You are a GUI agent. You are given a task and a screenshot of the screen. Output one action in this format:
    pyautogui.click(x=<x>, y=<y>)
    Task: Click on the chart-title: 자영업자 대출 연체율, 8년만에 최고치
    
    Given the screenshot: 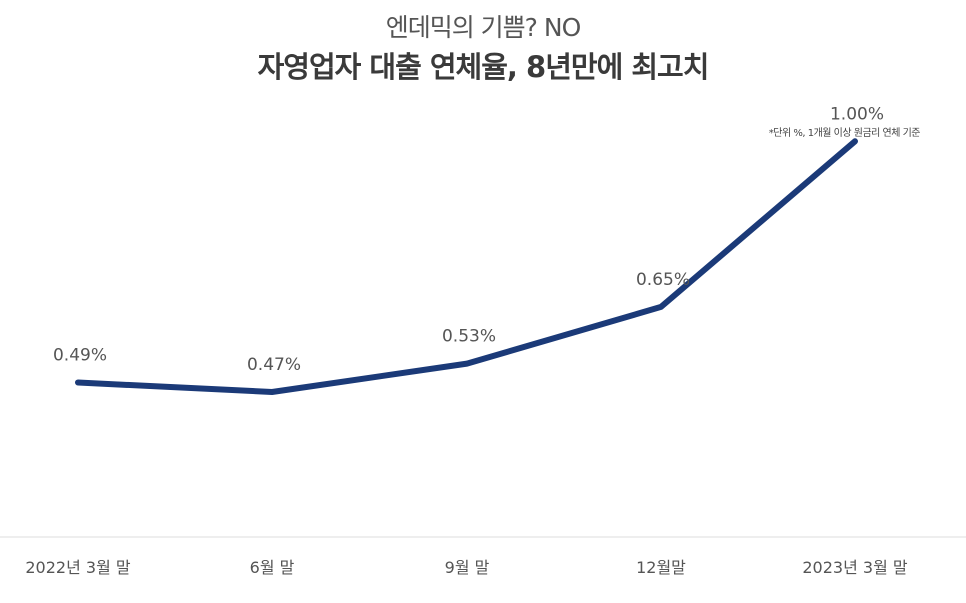 What is the action you would take?
    pyautogui.click(x=483, y=67)
    